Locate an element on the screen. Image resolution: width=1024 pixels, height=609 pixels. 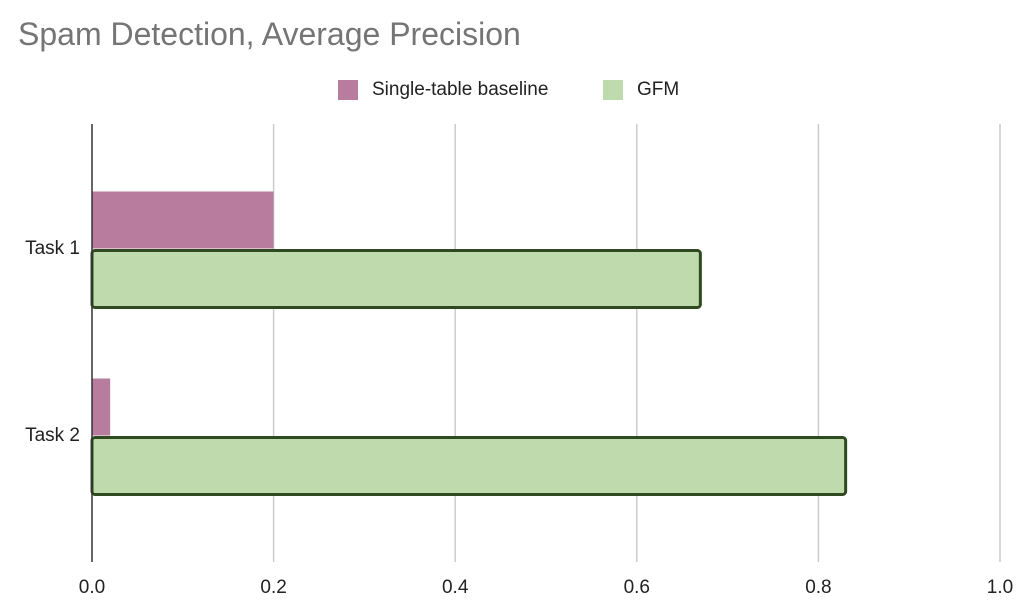
x-tick-label-1: 0.2 is located at coordinates (273, 587).